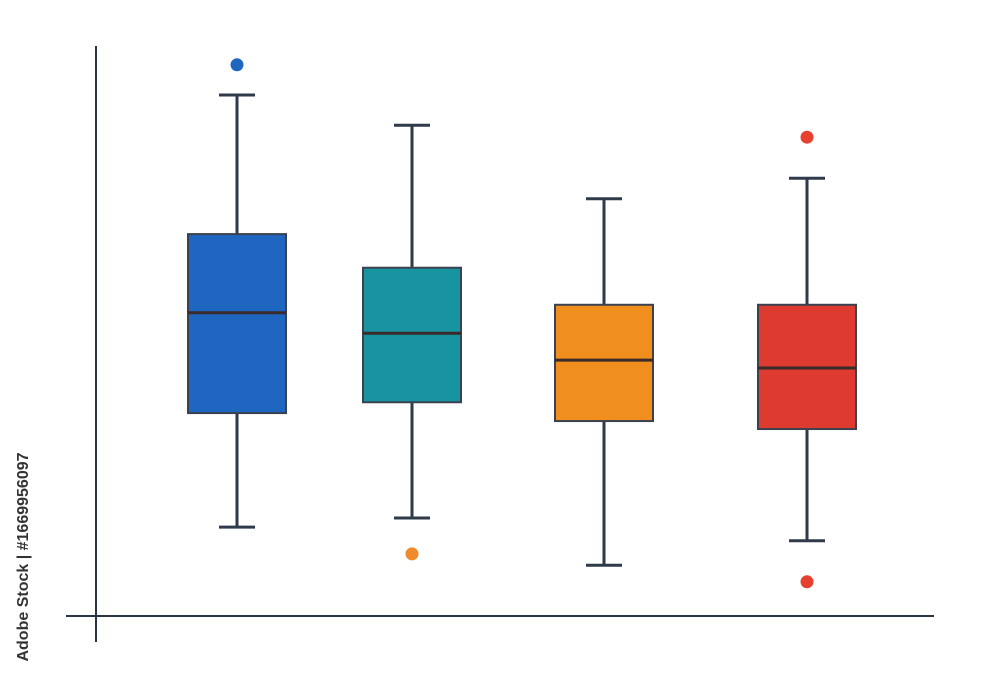  I want to click on watermark: Adobe Stock | #1669956097, so click(23, 556).